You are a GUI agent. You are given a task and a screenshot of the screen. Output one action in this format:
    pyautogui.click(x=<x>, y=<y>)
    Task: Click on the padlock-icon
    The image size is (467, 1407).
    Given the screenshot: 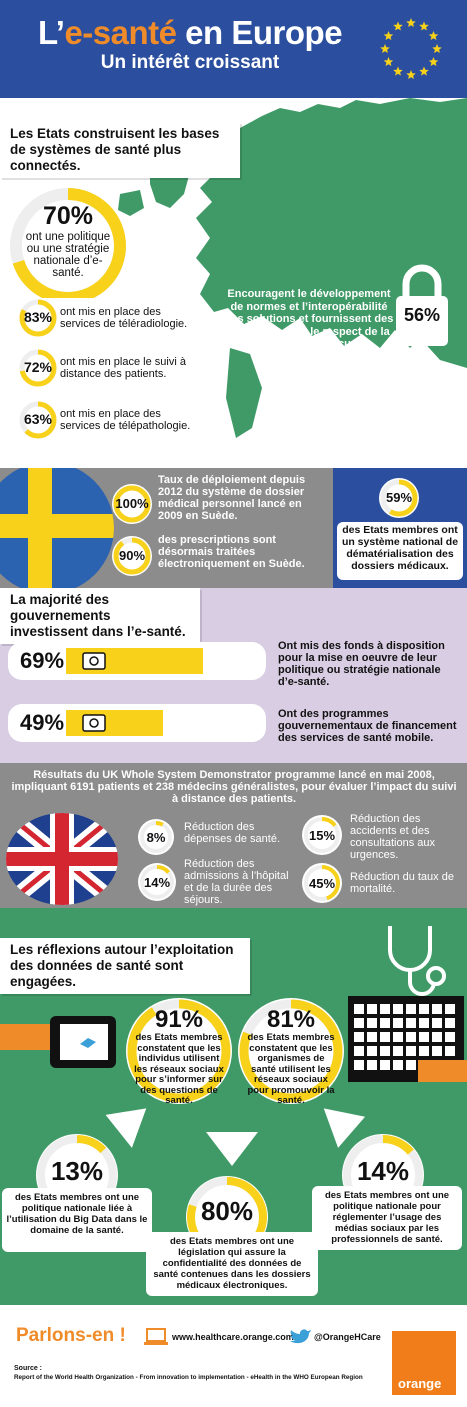 What is the action you would take?
    pyautogui.click(x=422, y=305)
    